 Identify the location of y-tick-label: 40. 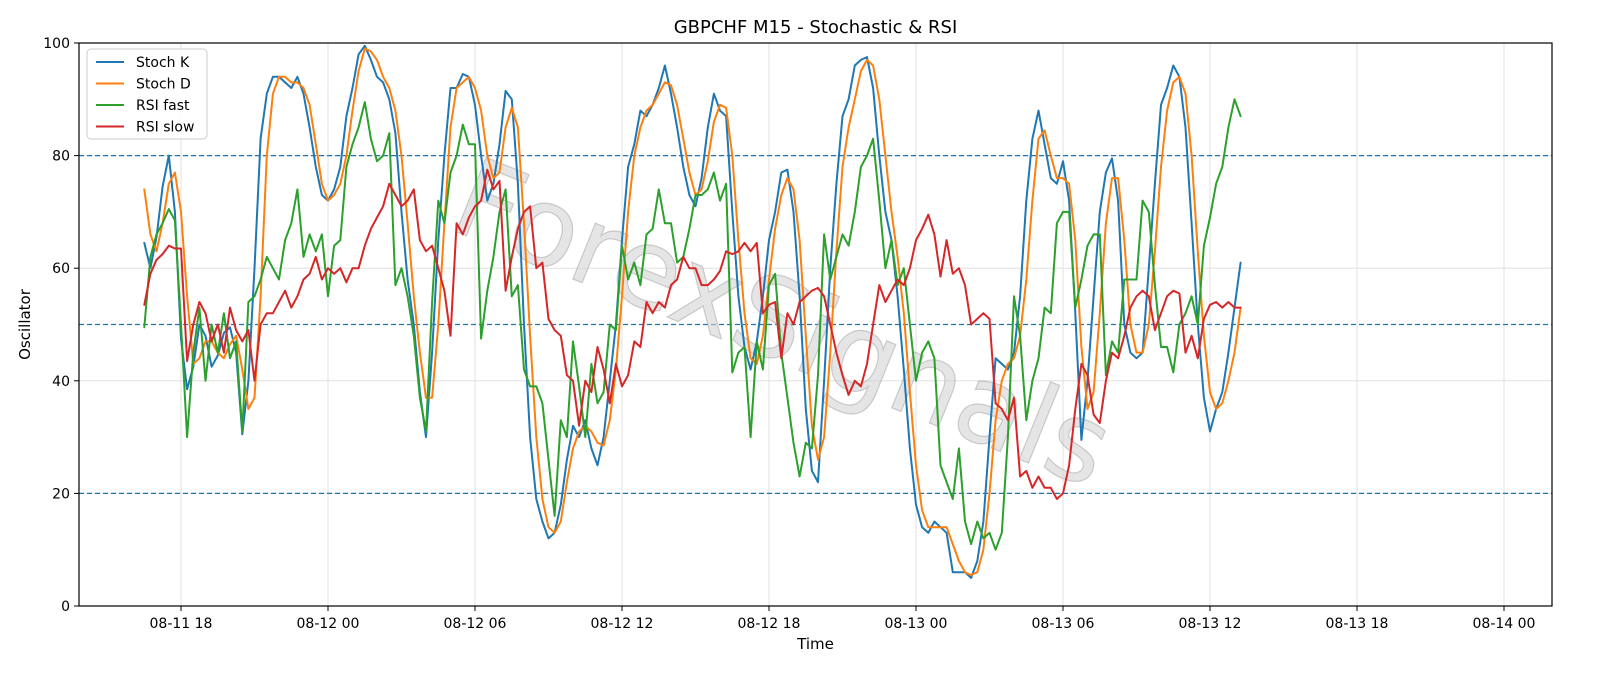
(61, 382).